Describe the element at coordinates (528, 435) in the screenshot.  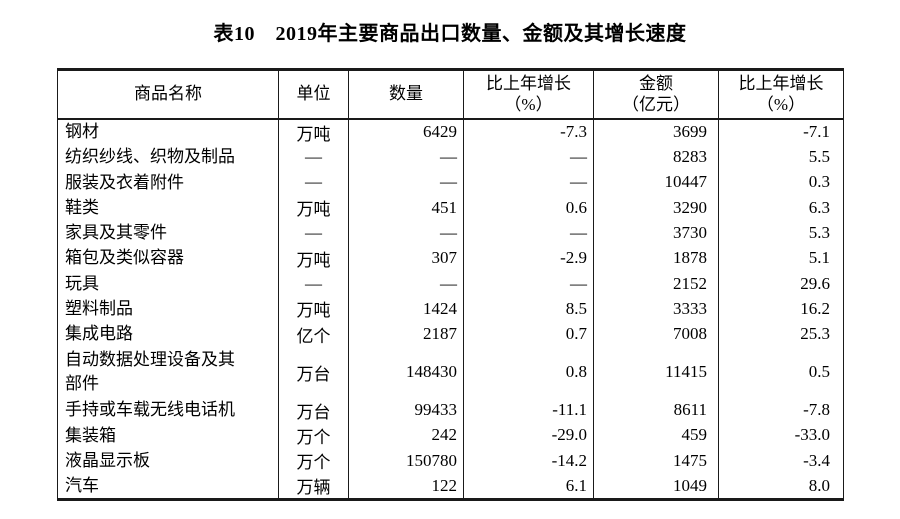
I see `cell-quantity-growth: -29.0` at that location.